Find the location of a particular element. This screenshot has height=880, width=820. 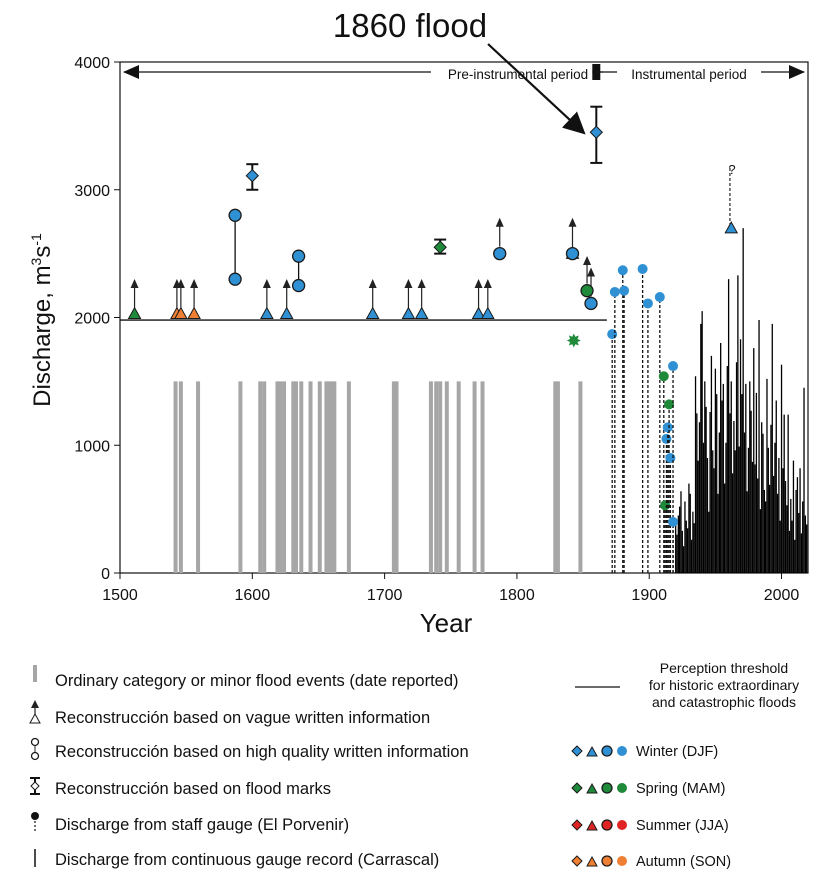

pre-instrumental-label: Pre-instrumental period is located at coordinates (518, 74).